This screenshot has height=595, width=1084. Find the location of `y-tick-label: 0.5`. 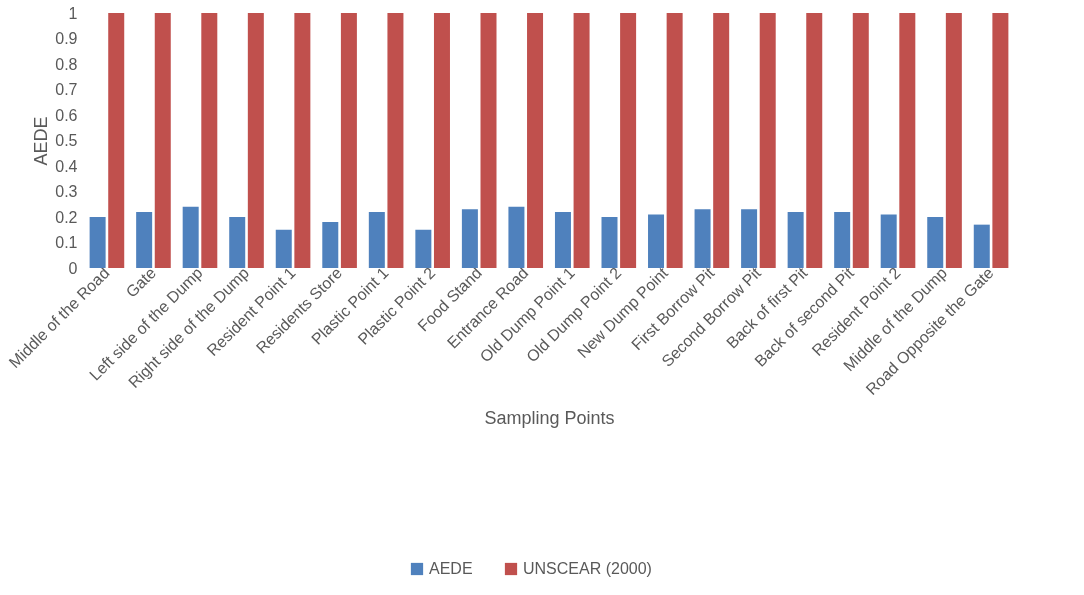

y-tick-label: 0.5 is located at coordinates (66, 140).